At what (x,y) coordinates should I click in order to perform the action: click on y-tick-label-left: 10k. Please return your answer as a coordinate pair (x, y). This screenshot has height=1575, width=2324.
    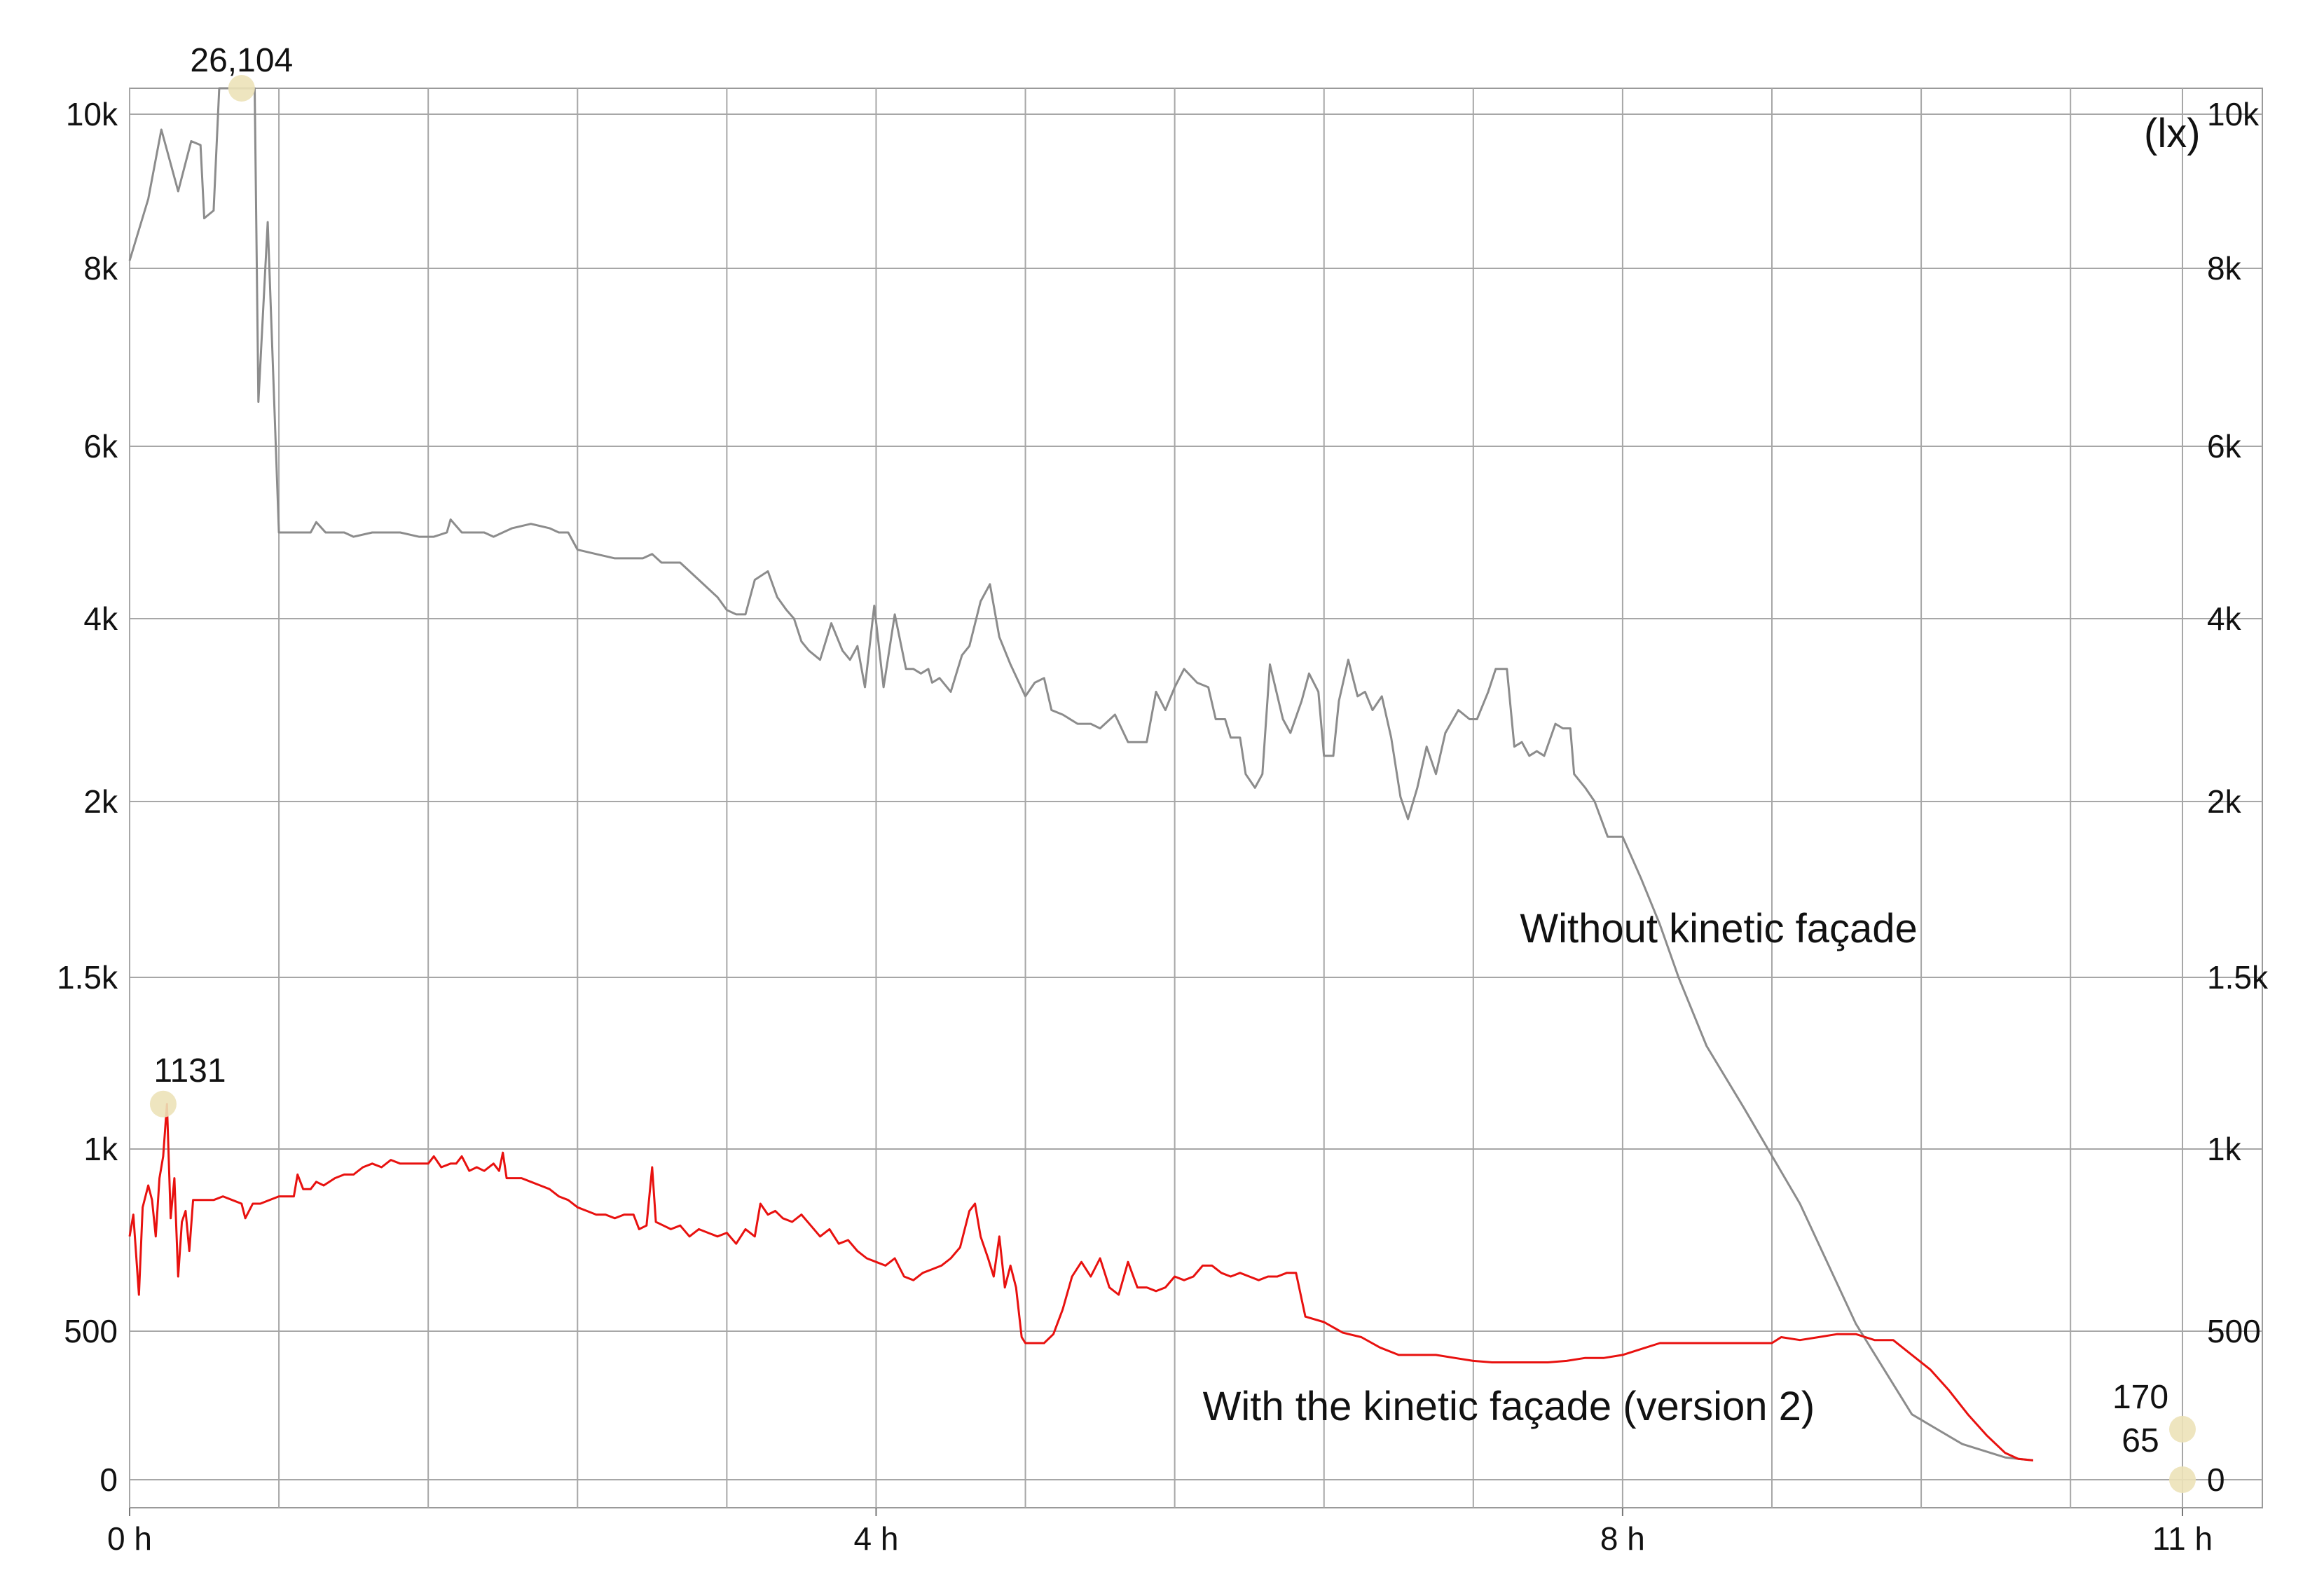
    Looking at the image, I should click on (92, 114).